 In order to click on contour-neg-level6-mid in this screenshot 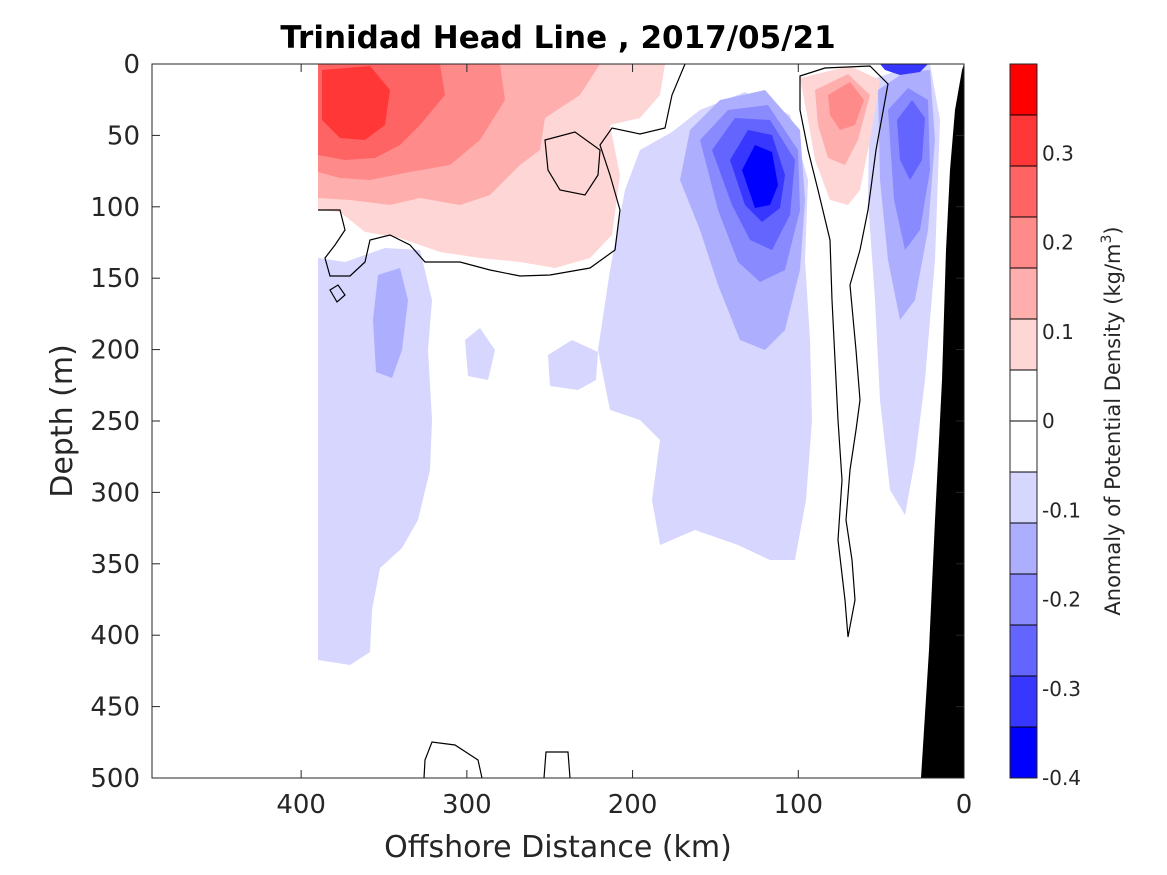, I will do `click(760, 176)`.